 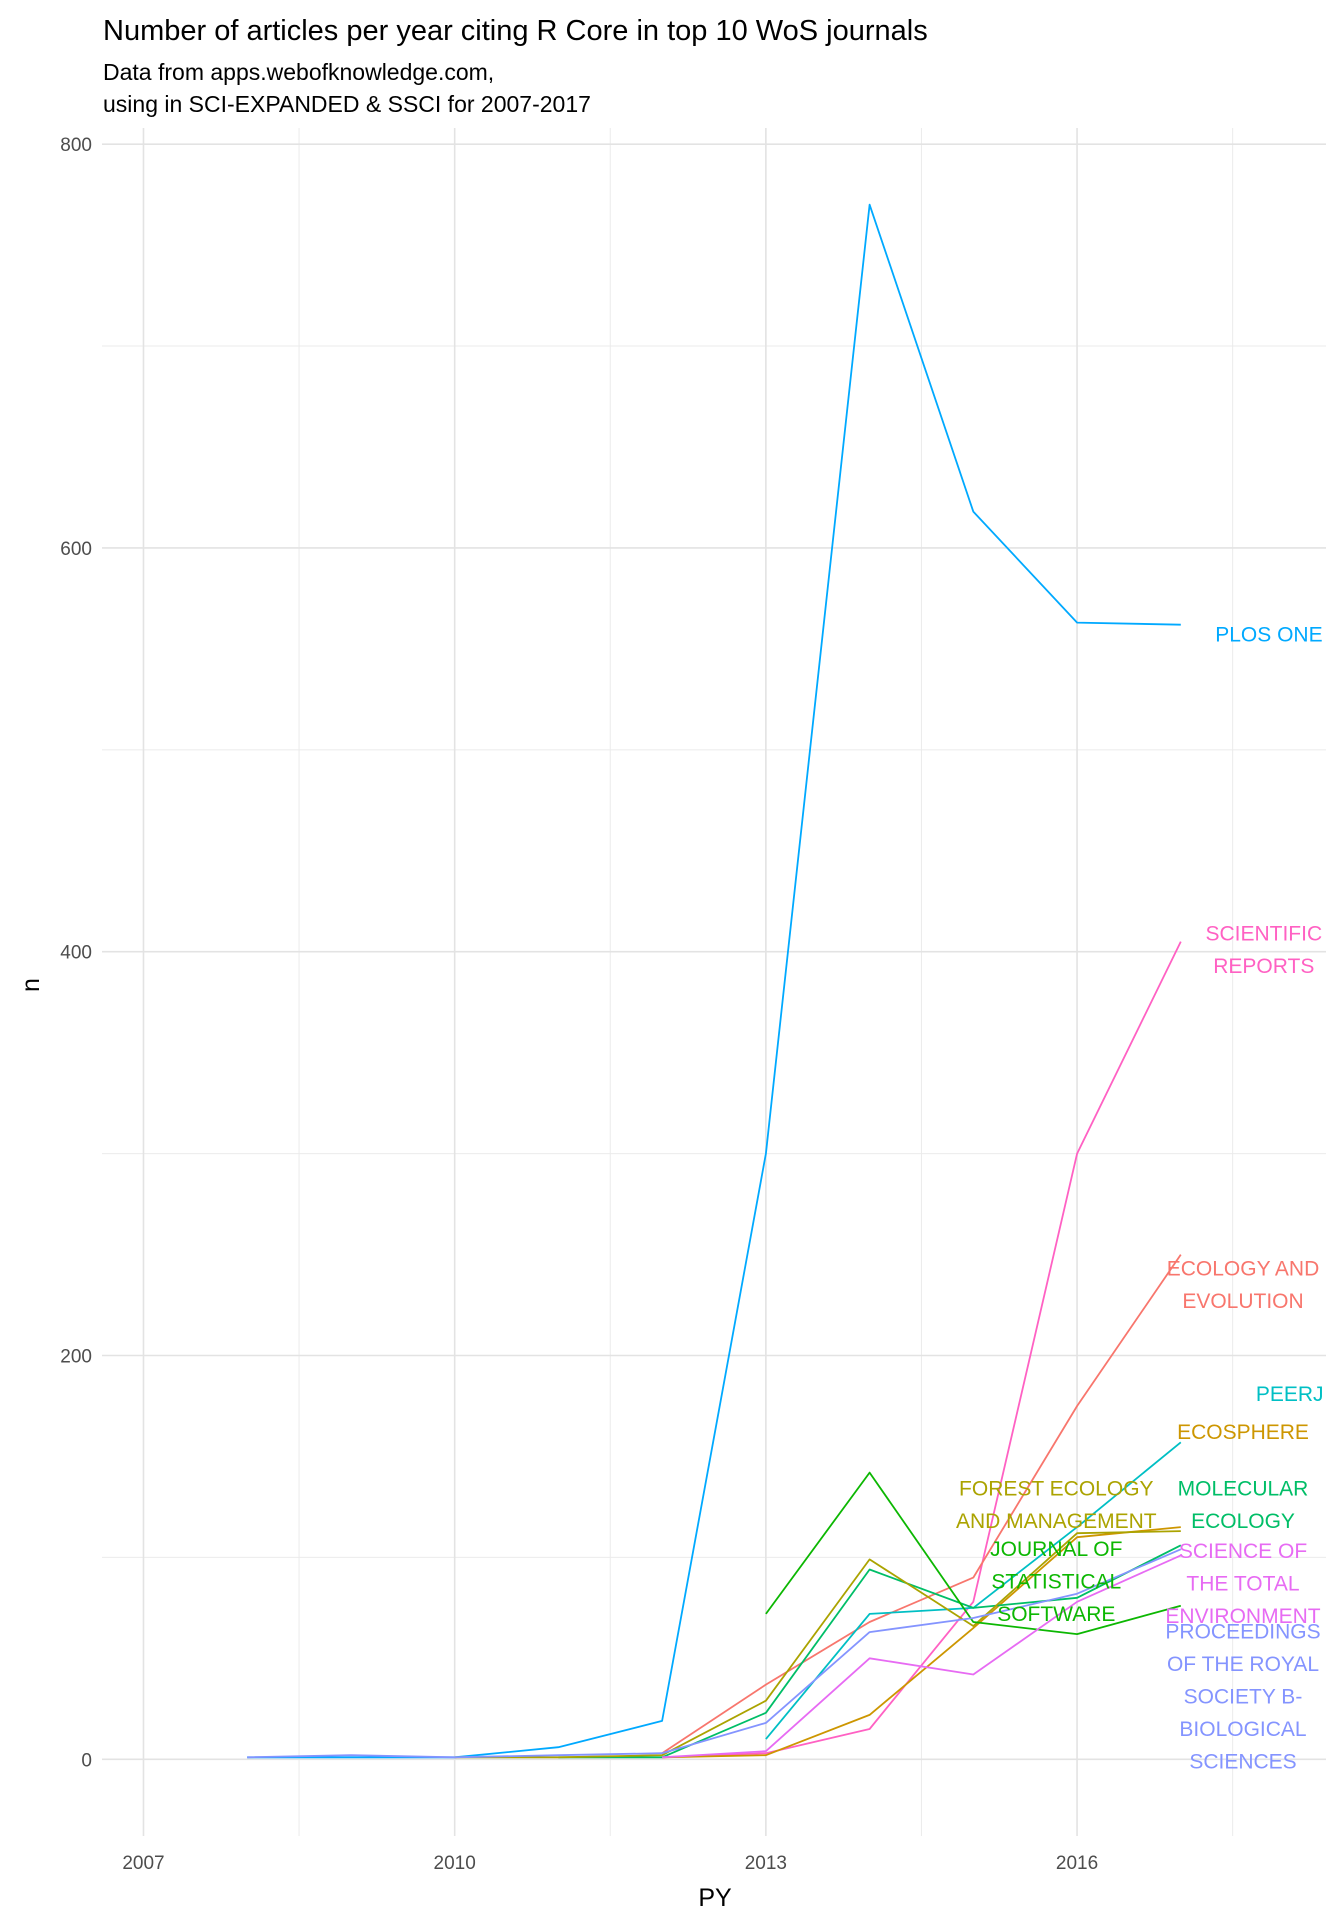 What do you see at coordinates (1243, 1489) in the screenshot?
I see `series-label: MOLECULAR` at bounding box center [1243, 1489].